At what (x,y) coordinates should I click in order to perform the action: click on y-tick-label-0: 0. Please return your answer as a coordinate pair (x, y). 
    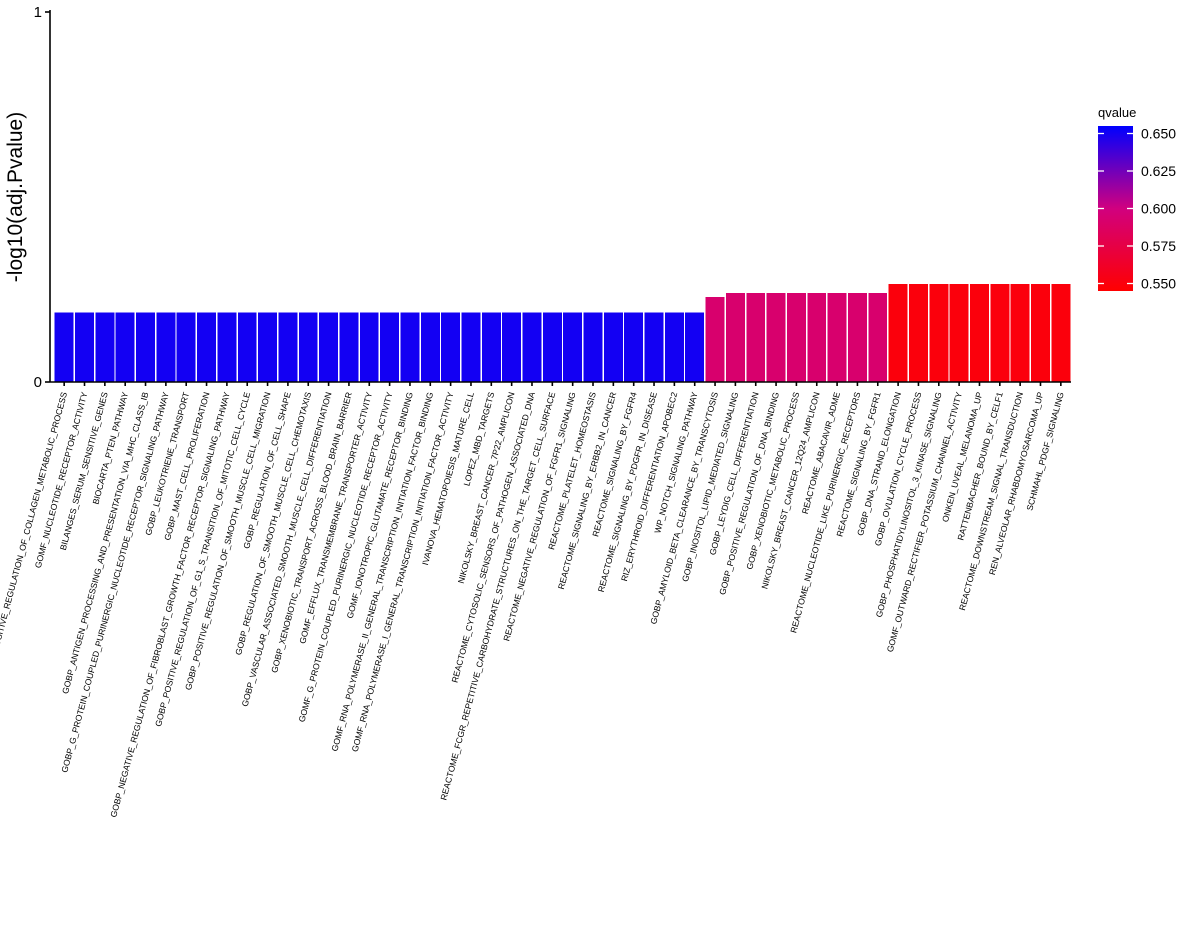
    Looking at the image, I should click on (38, 382).